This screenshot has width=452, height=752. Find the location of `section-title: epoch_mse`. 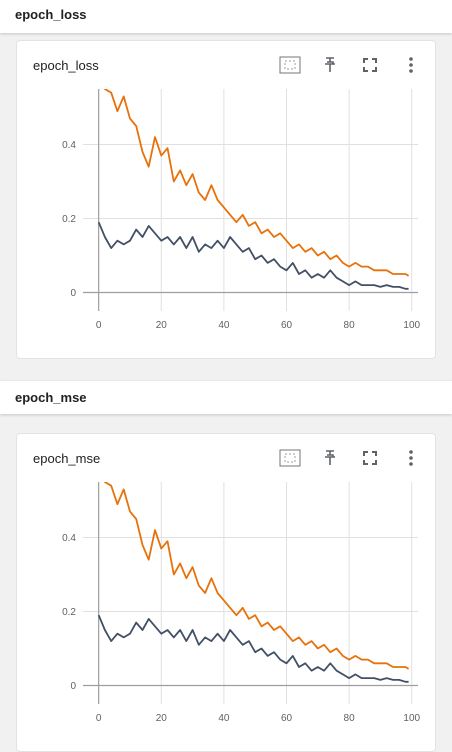

section-title: epoch_mse is located at coordinates (51, 397).